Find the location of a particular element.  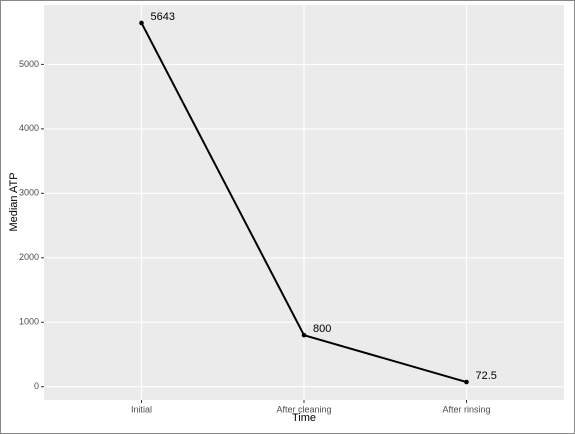

data-label: 5643 is located at coordinates (163, 17).